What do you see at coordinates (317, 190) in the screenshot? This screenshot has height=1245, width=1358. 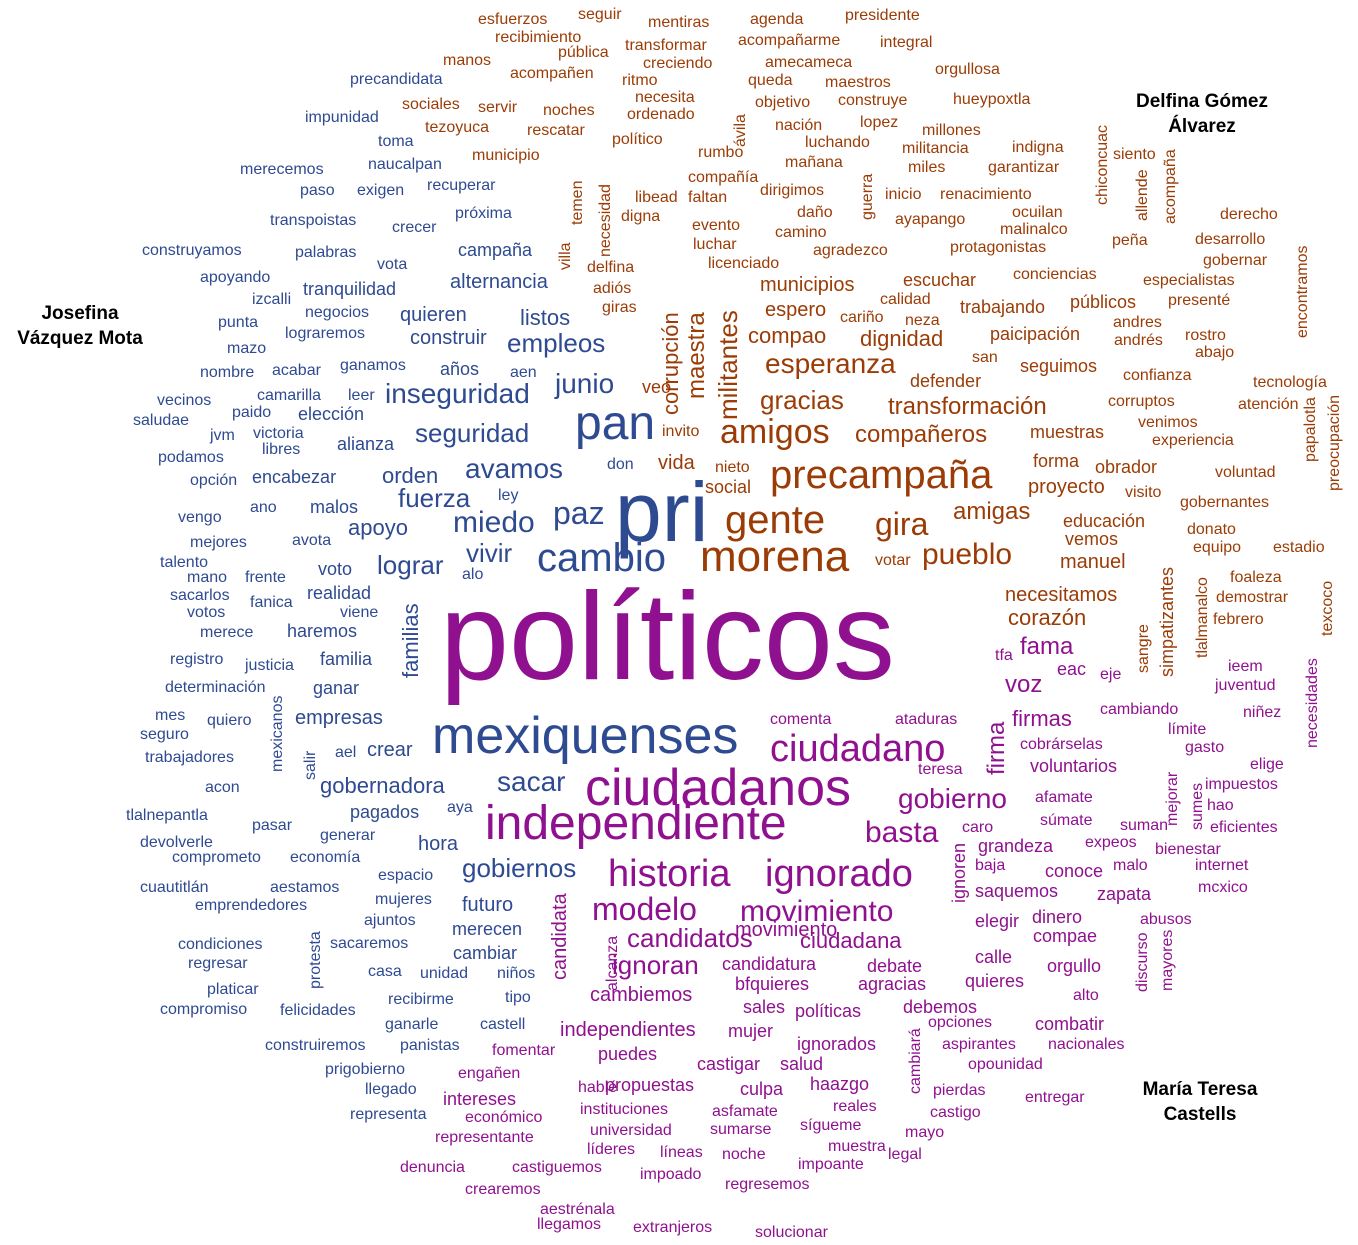 I see `word-paso: paso` at bounding box center [317, 190].